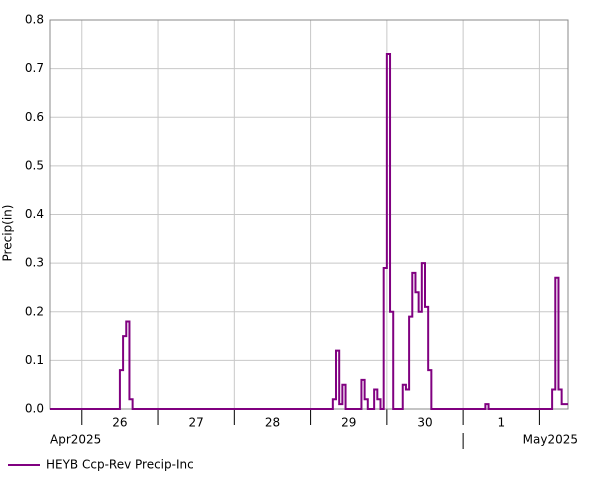 The height and width of the screenshot is (480, 601). I want to click on y-tick-label: 0.2, so click(34, 311).